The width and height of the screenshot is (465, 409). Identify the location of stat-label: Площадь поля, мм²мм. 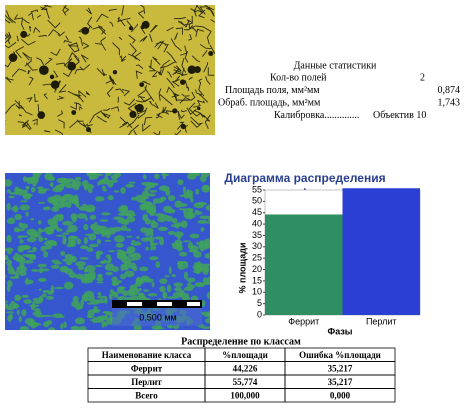
(272, 90).